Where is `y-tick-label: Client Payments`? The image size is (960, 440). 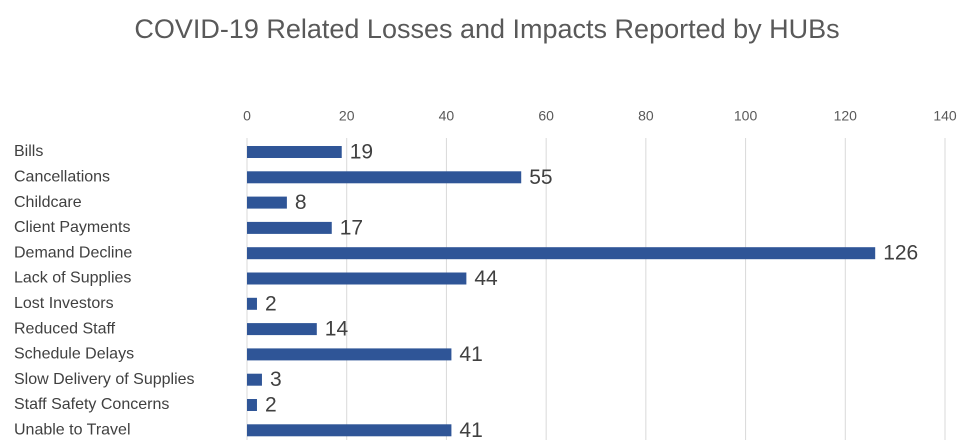
y-tick-label: Client Payments is located at coordinates (72, 227).